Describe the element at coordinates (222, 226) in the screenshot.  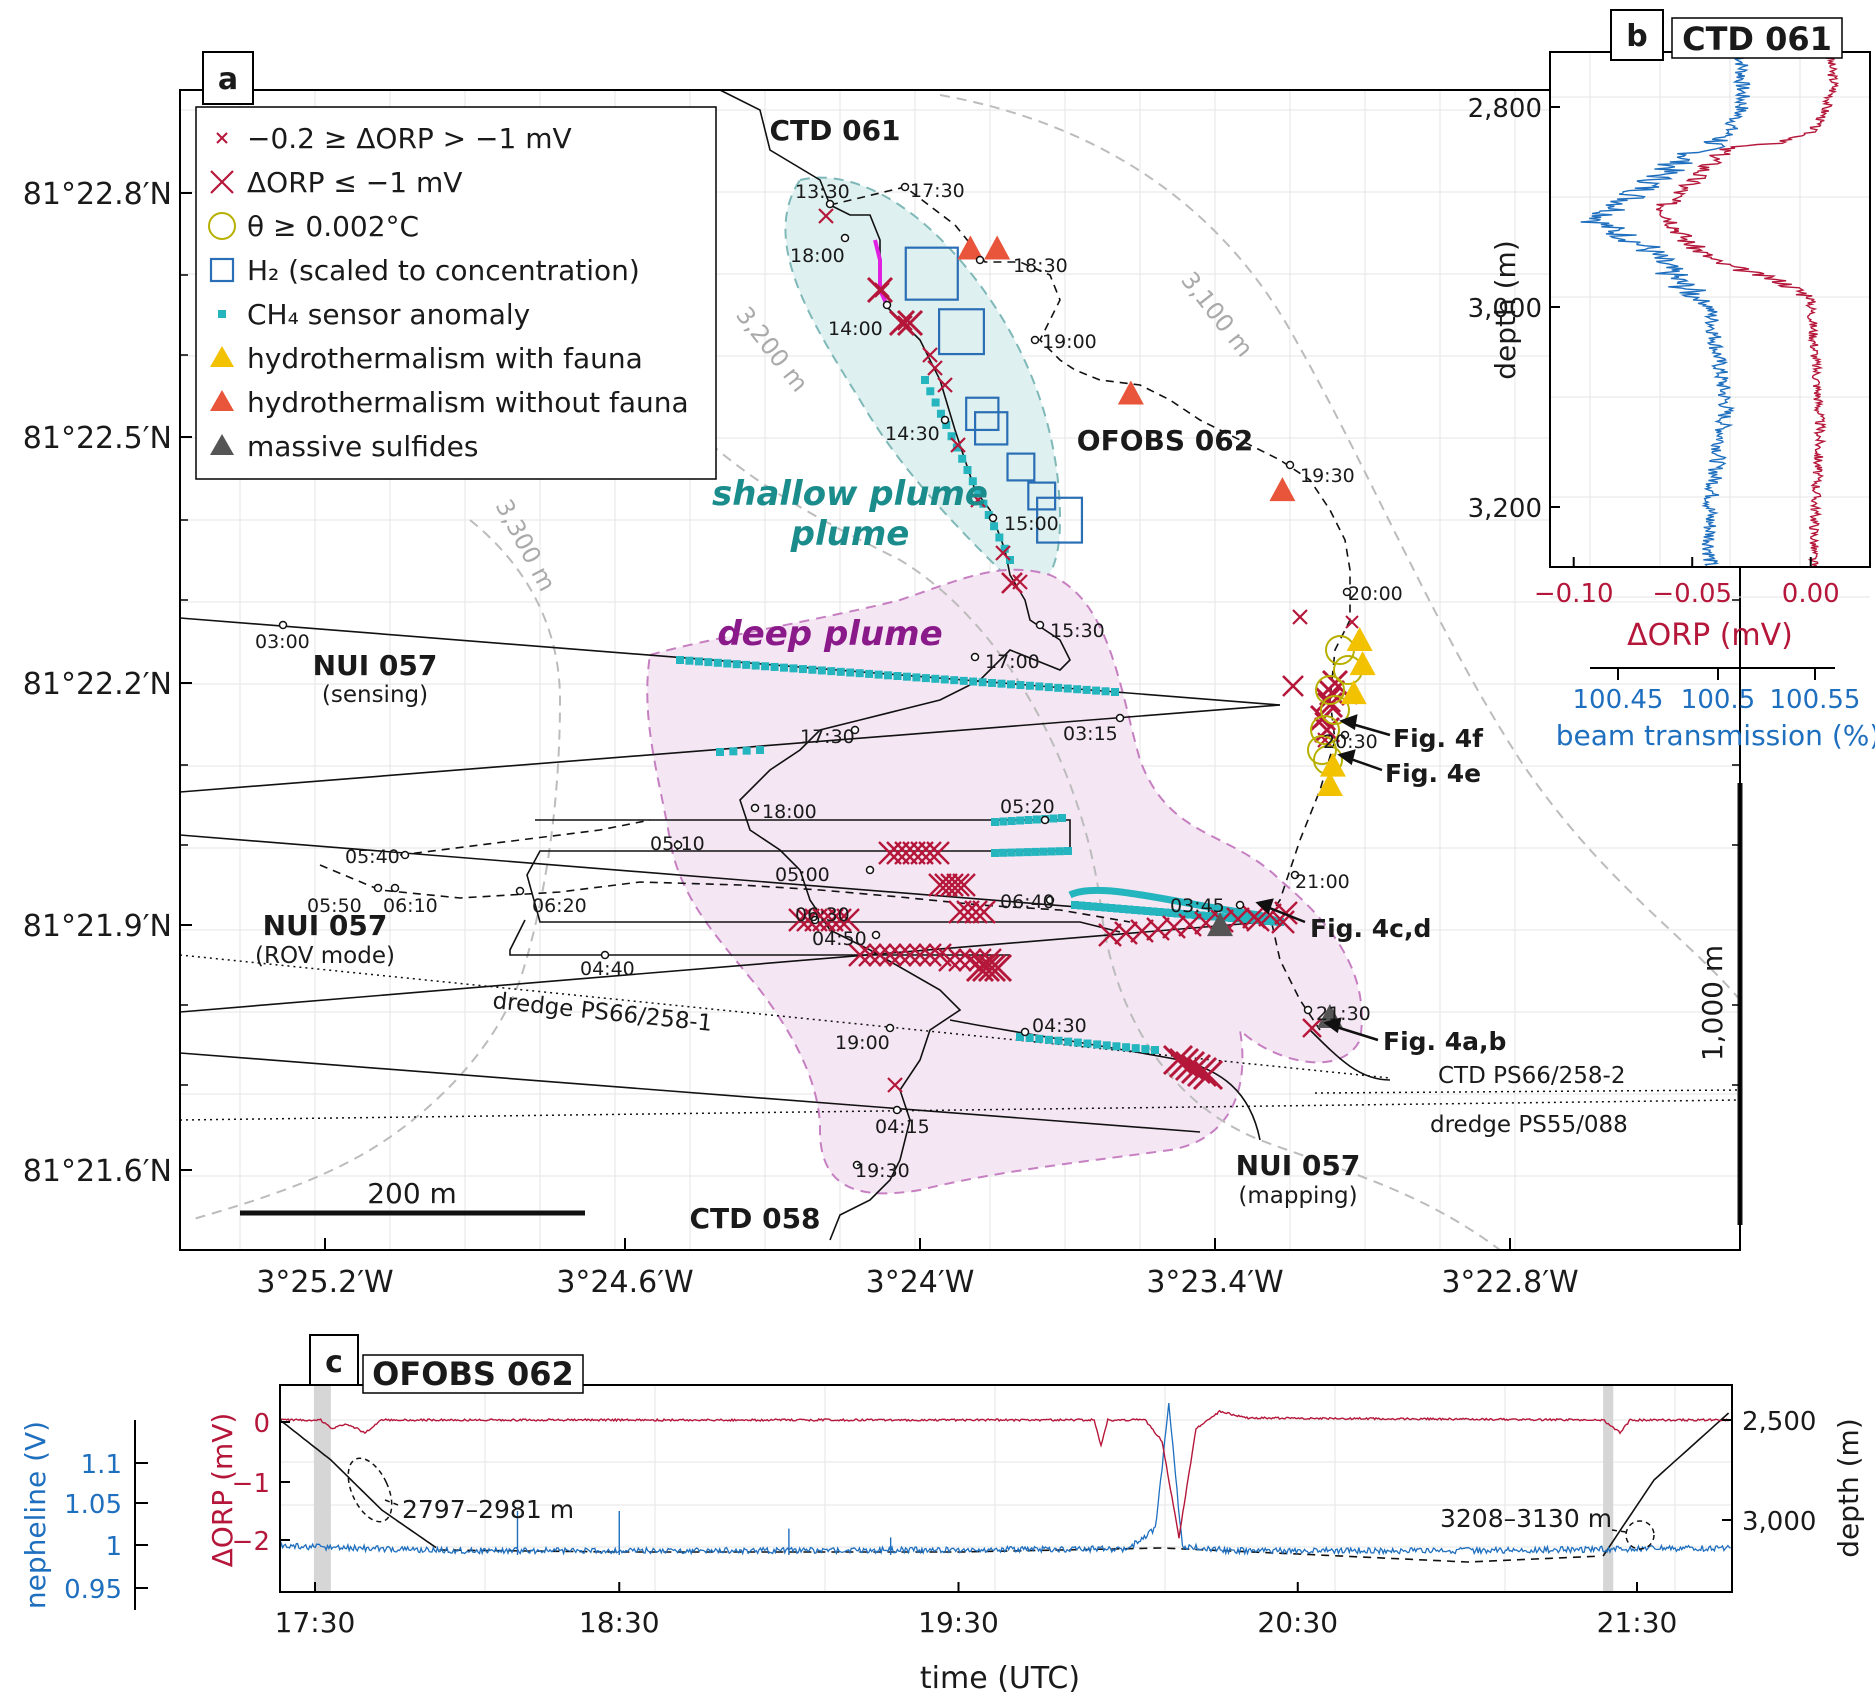
I see `circle-icon` at that location.